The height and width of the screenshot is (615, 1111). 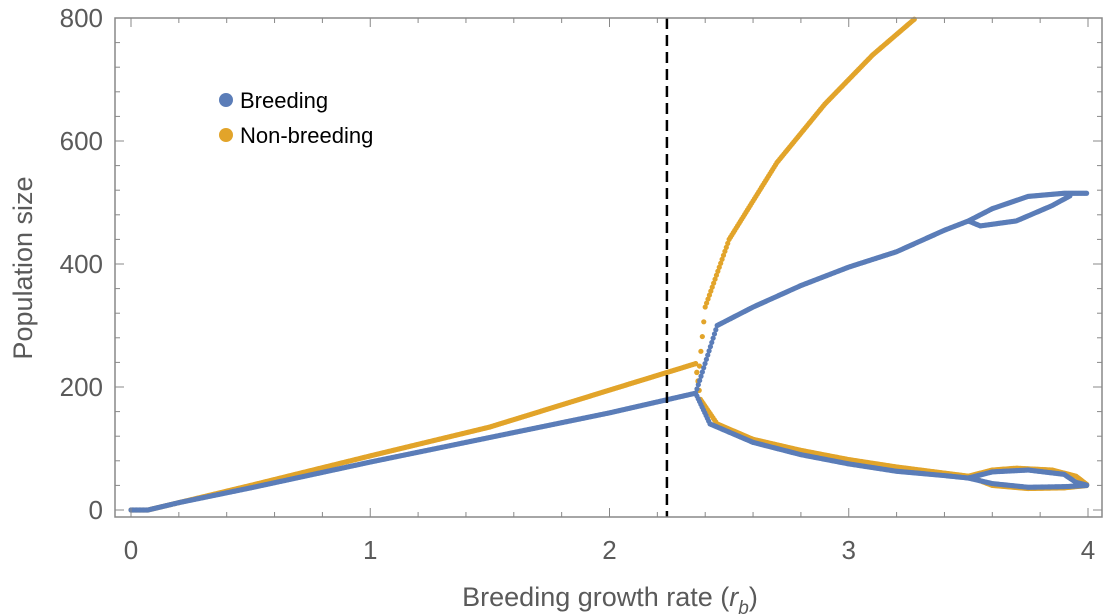 I want to click on x-axis-title-subscript: b, so click(x=743, y=606).